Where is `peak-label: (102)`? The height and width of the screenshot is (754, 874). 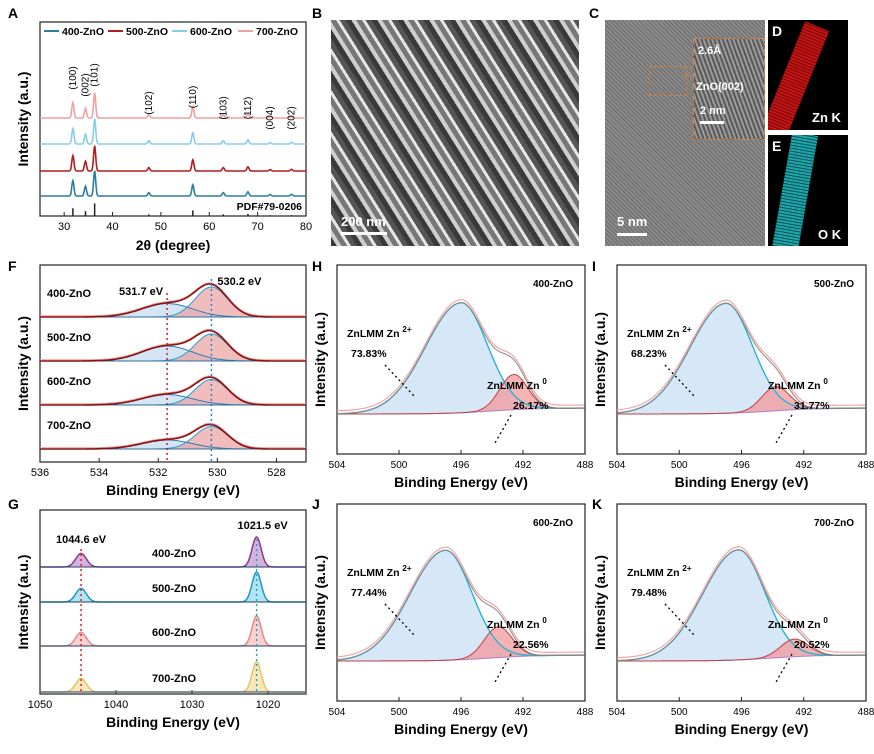 peak-label: (102) is located at coordinates (149, 102).